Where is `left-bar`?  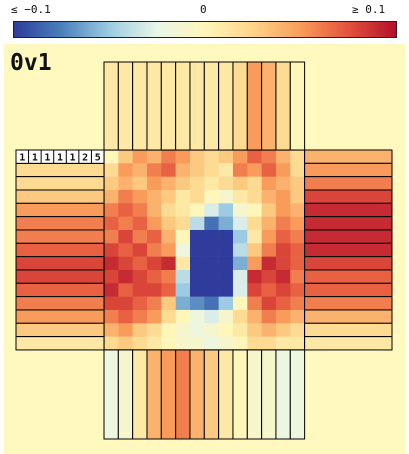
left-bar is located at coordinates (60, 276).